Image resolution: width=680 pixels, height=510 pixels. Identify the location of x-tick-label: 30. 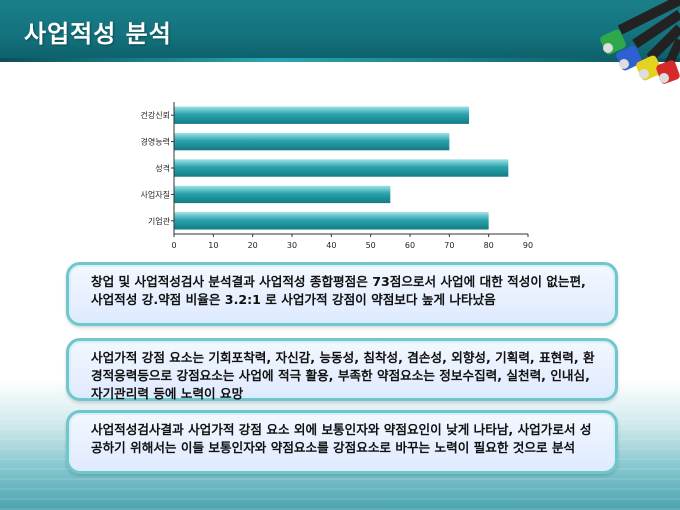
(292, 245).